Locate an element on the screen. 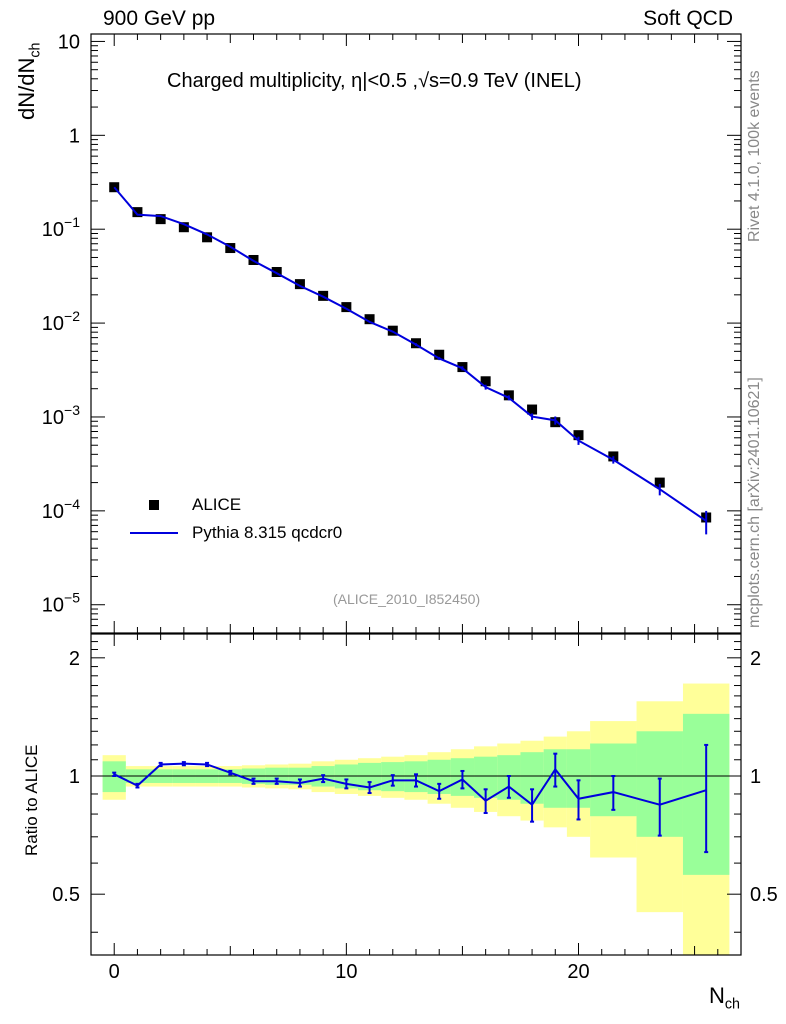  y-tick-label: 10⁻⁴ is located at coordinates (61, 509).